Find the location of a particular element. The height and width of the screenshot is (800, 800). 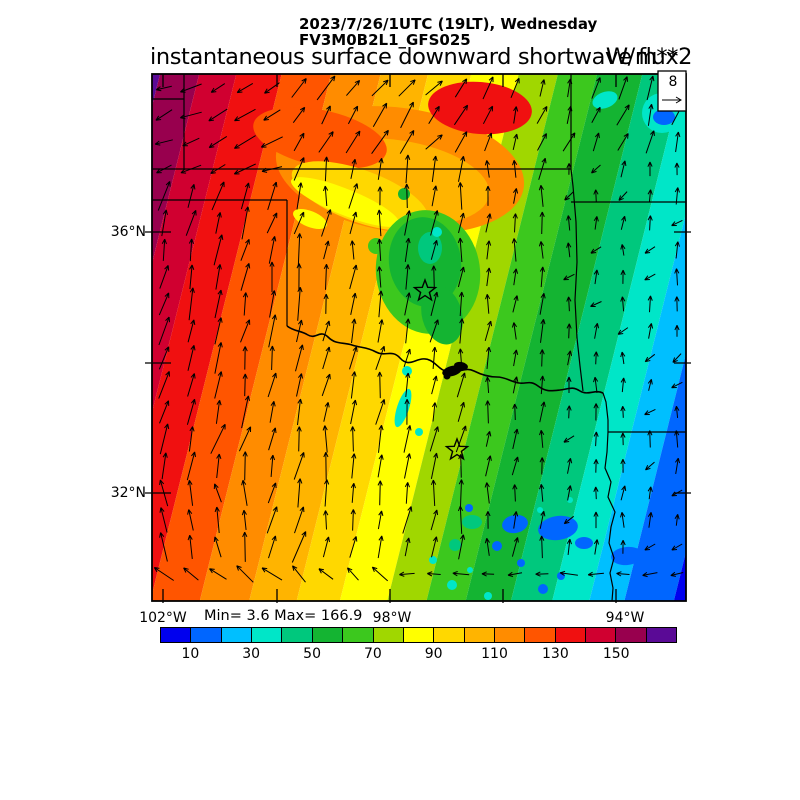

colorbar-tick-label: 50 is located at coordinates (312, 654).